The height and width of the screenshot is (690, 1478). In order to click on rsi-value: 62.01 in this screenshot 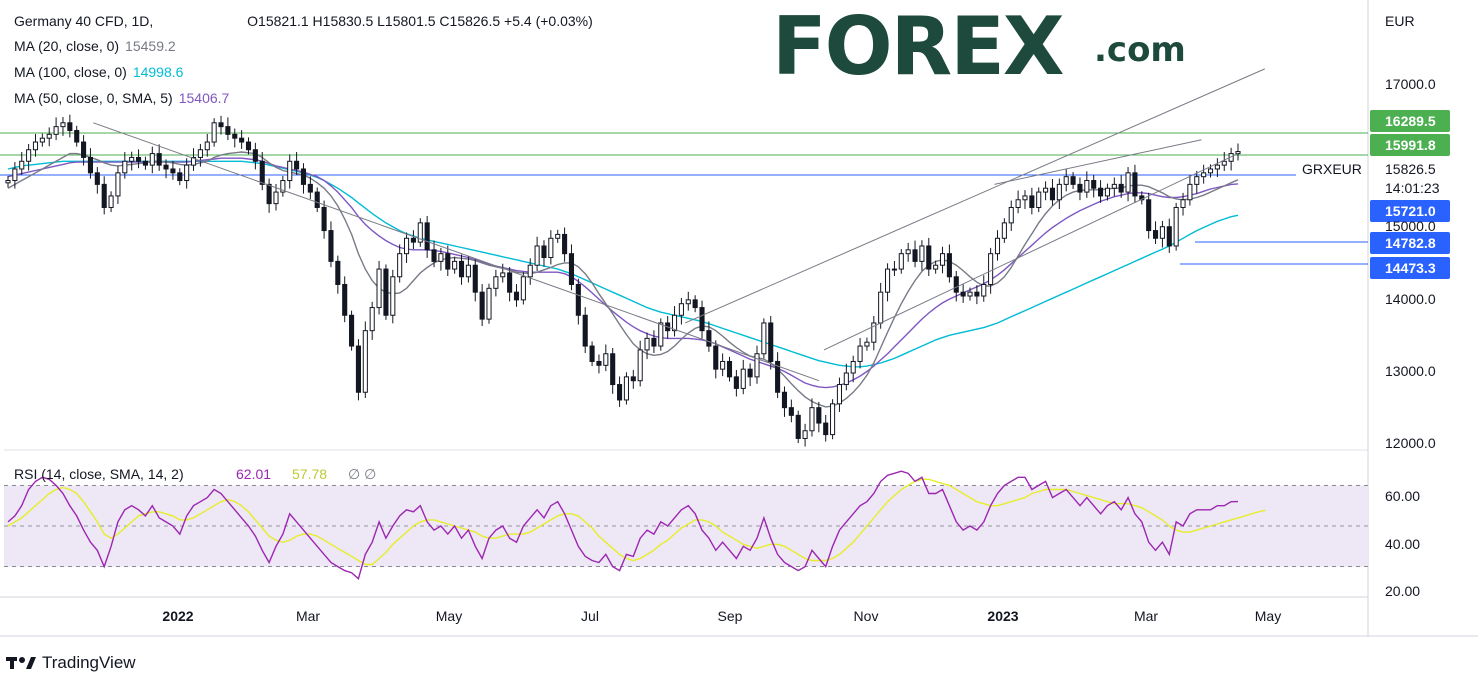, I will do `click(253, 474)`.